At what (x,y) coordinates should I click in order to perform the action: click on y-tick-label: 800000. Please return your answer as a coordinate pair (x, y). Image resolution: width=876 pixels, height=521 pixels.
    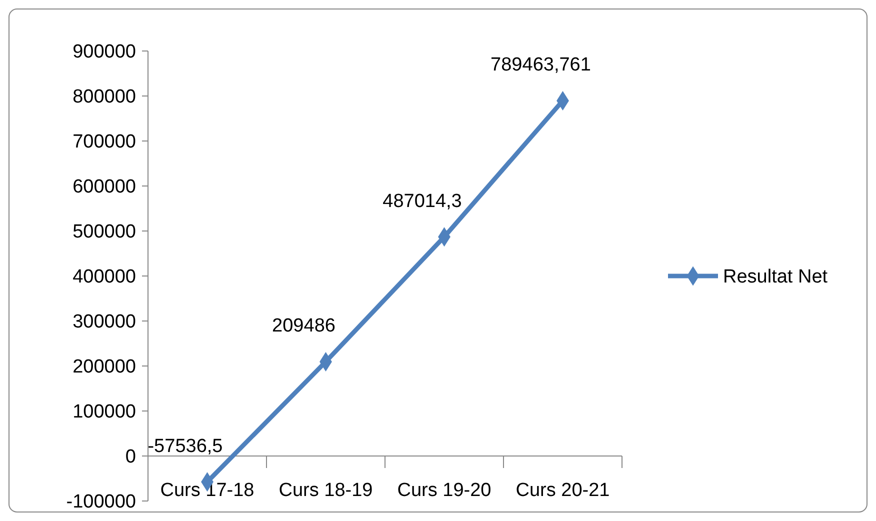
    Looking at the image, I should click on (104, 97).